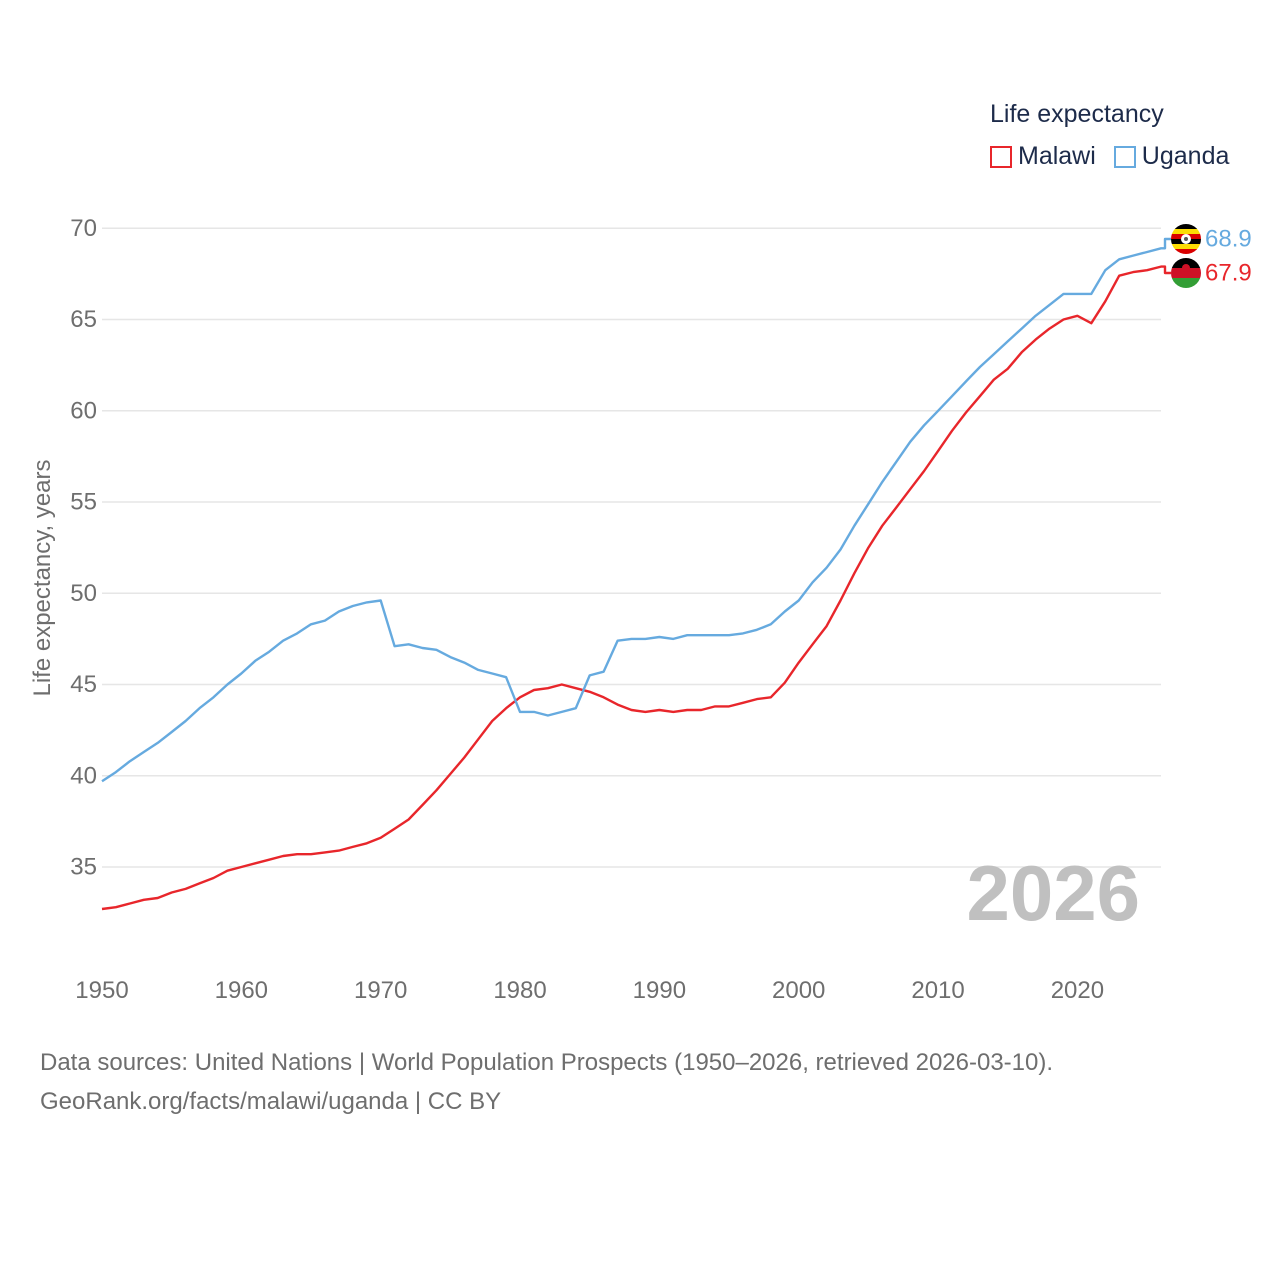  Describe the element at coordinates (83, 228) in the screenshot. I see `y-tick-label: 70` at that location.